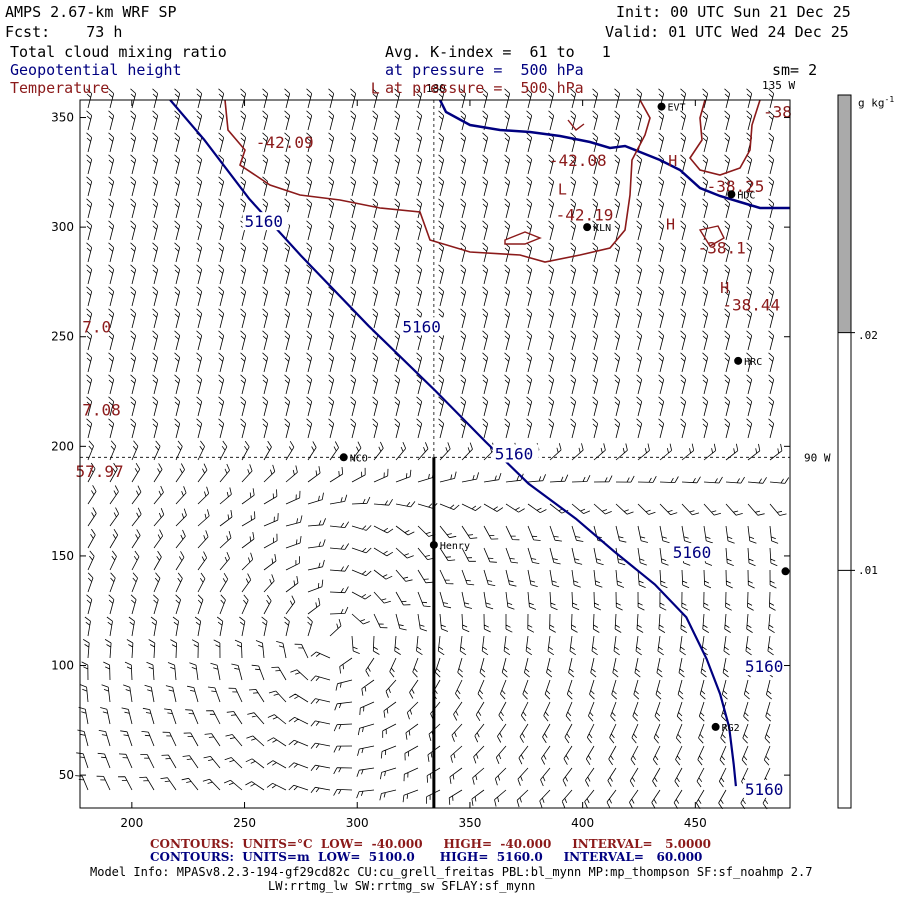  Describe the element at coordinates (777, 112) in the screenshot. I see `temperature-label: -38` at that location.